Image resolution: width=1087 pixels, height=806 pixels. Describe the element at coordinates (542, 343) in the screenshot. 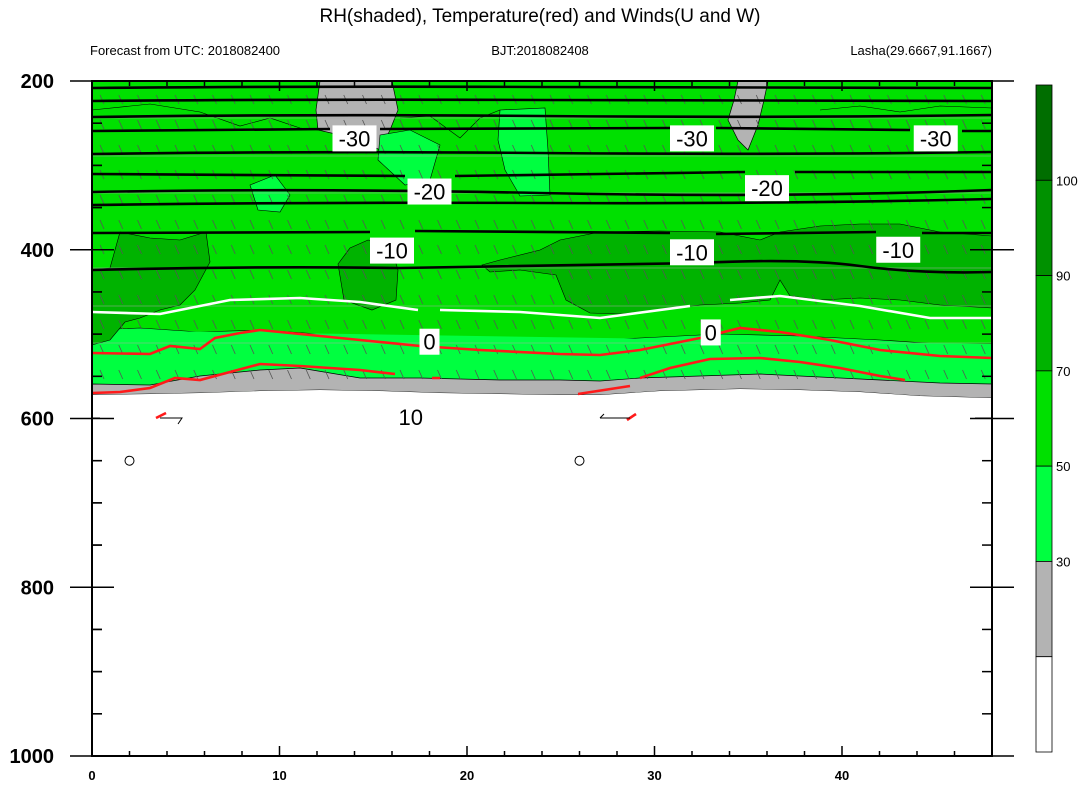

I see `red-contour-upper` at that location.